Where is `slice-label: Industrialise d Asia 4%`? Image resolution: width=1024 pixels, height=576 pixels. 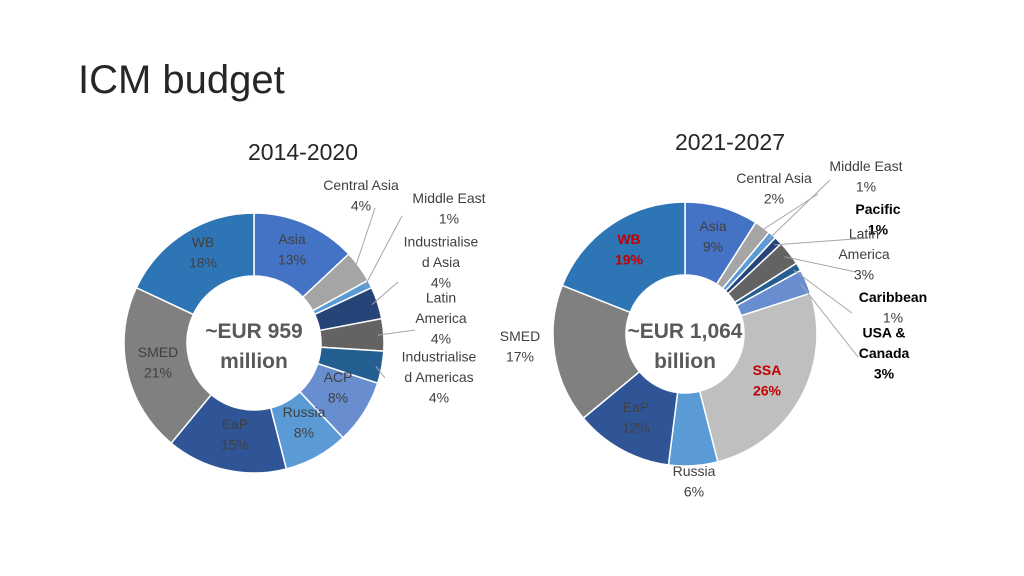 slice-label: Industrialise d Asia 4% is located at coordinates (441, 262).